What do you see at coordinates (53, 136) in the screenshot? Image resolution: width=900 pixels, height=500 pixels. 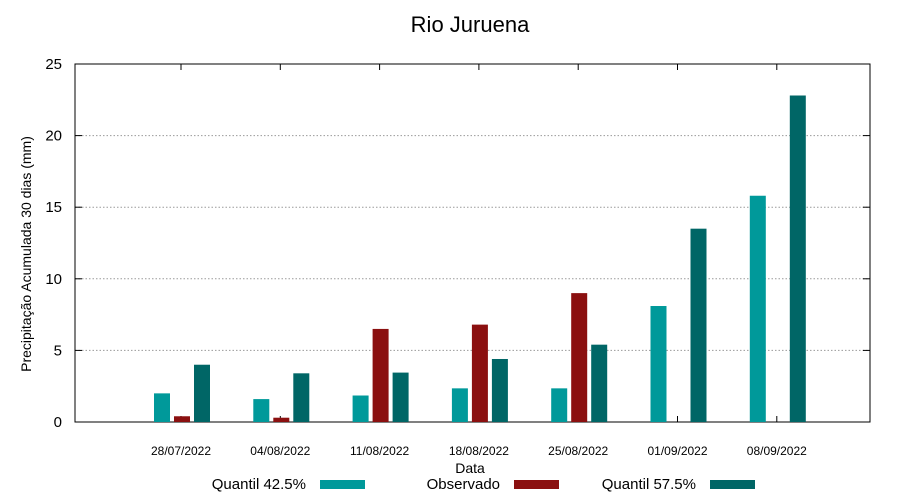 I see `y-tick-label: 20` at bounding box center [53, 136].